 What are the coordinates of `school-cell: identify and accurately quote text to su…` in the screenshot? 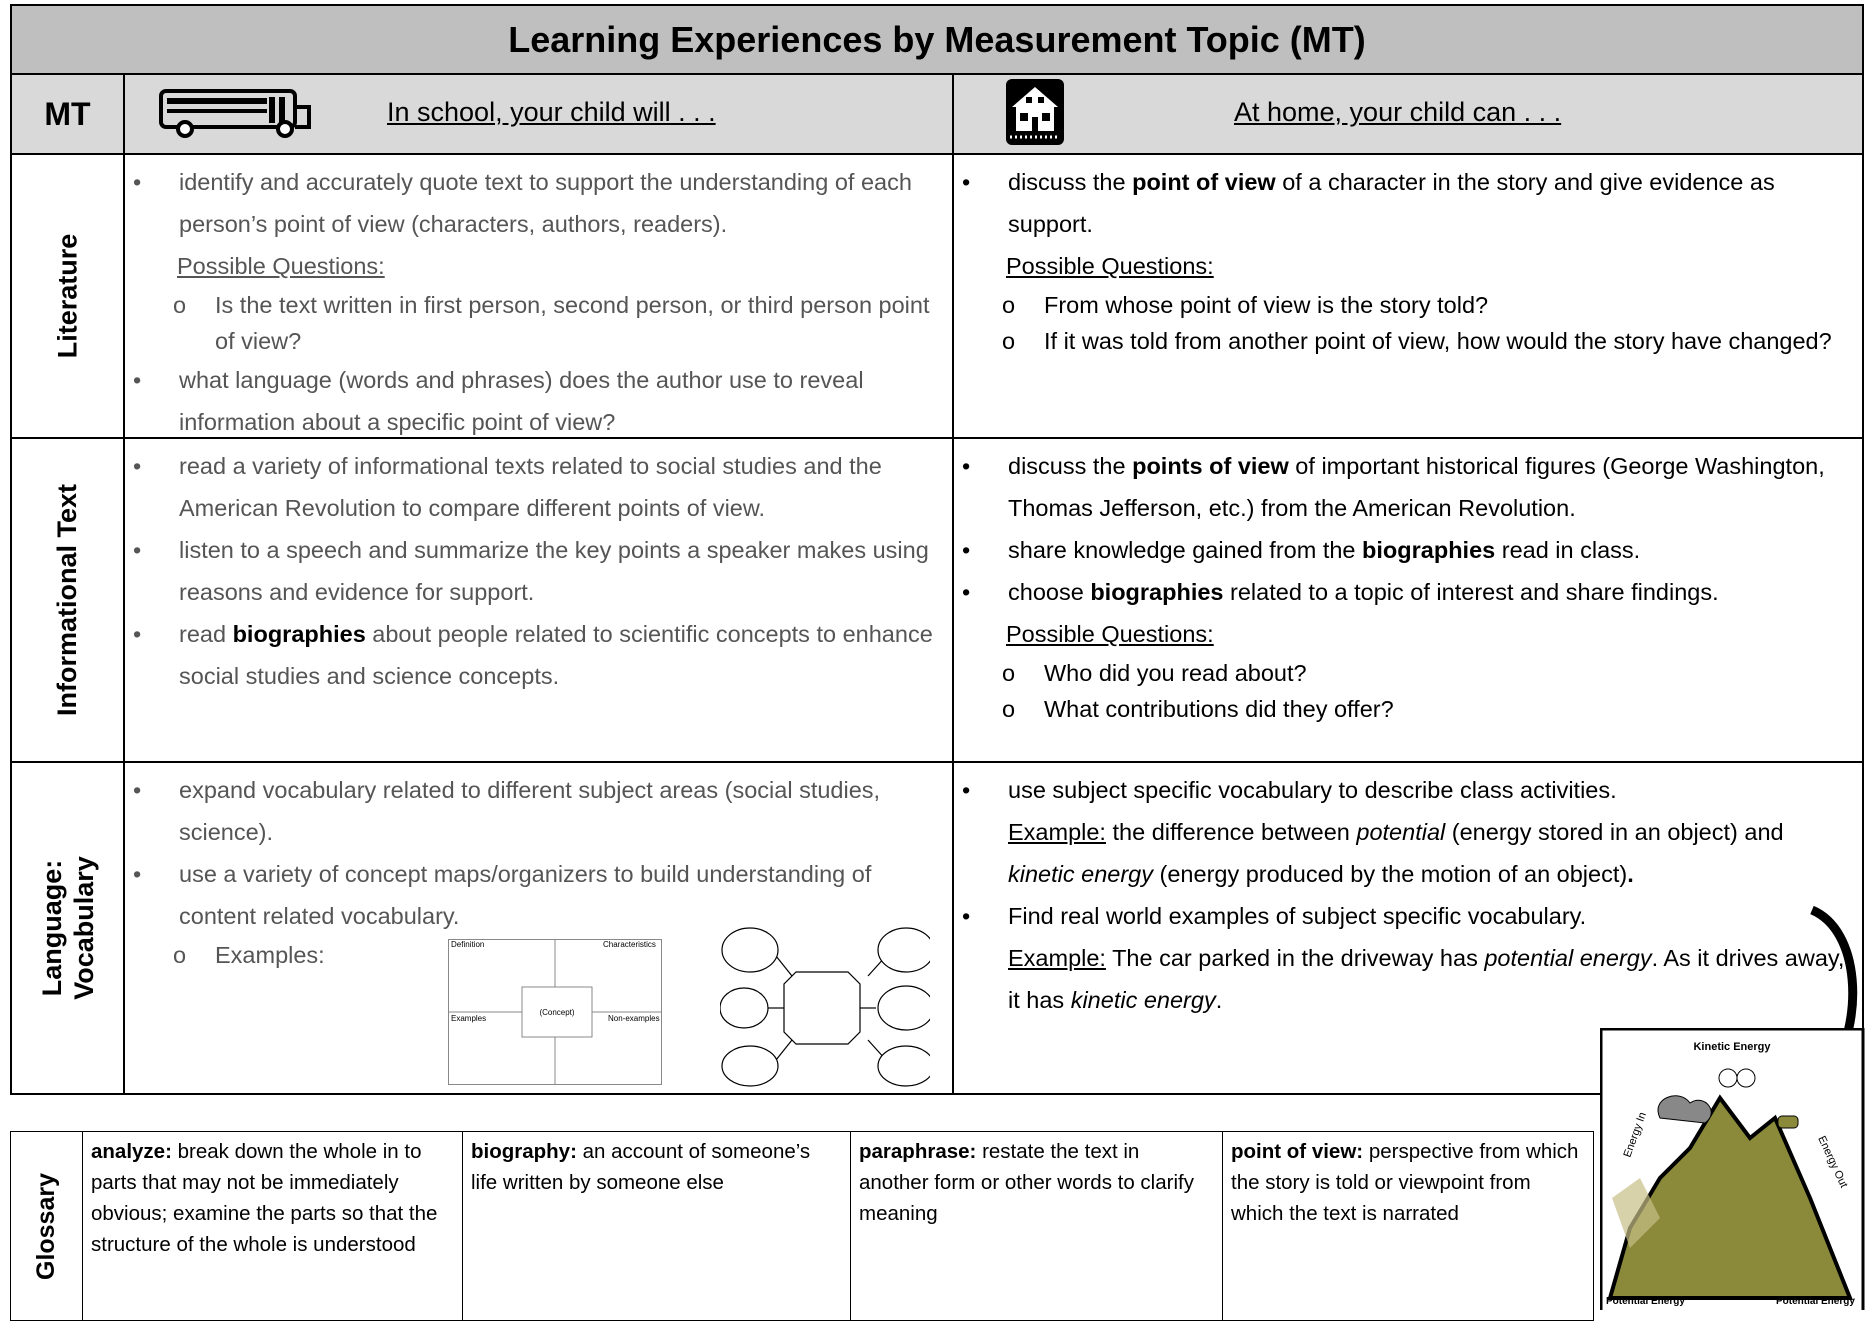 It's located at (538, 297).